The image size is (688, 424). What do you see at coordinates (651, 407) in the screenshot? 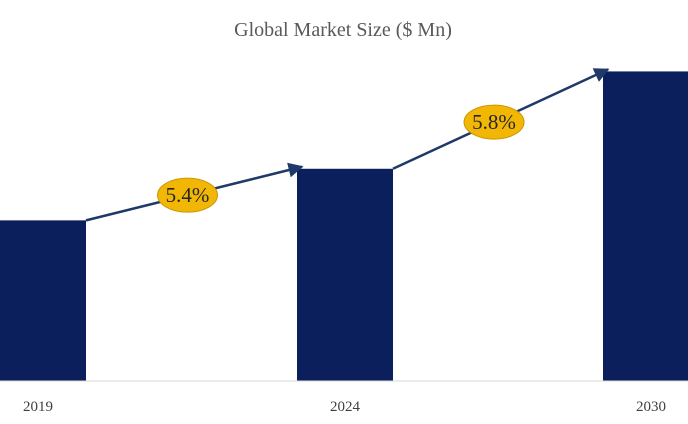
I see `x-tick-2030: 2030` at bounding box center [651, 407].